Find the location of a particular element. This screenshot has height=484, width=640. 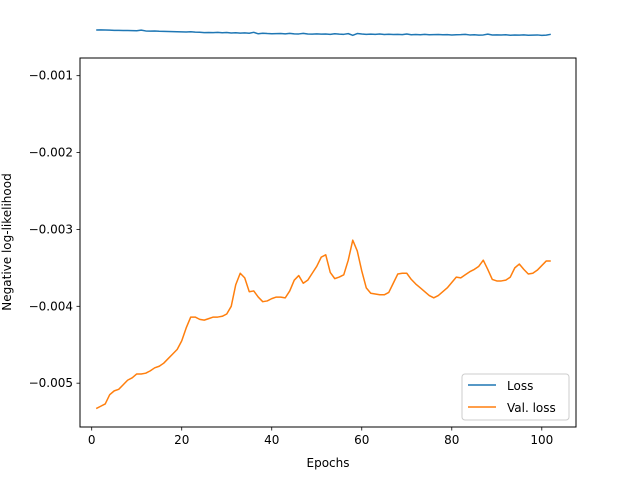

y-tick-label: −0.004 is located at coordinates (51, 306).